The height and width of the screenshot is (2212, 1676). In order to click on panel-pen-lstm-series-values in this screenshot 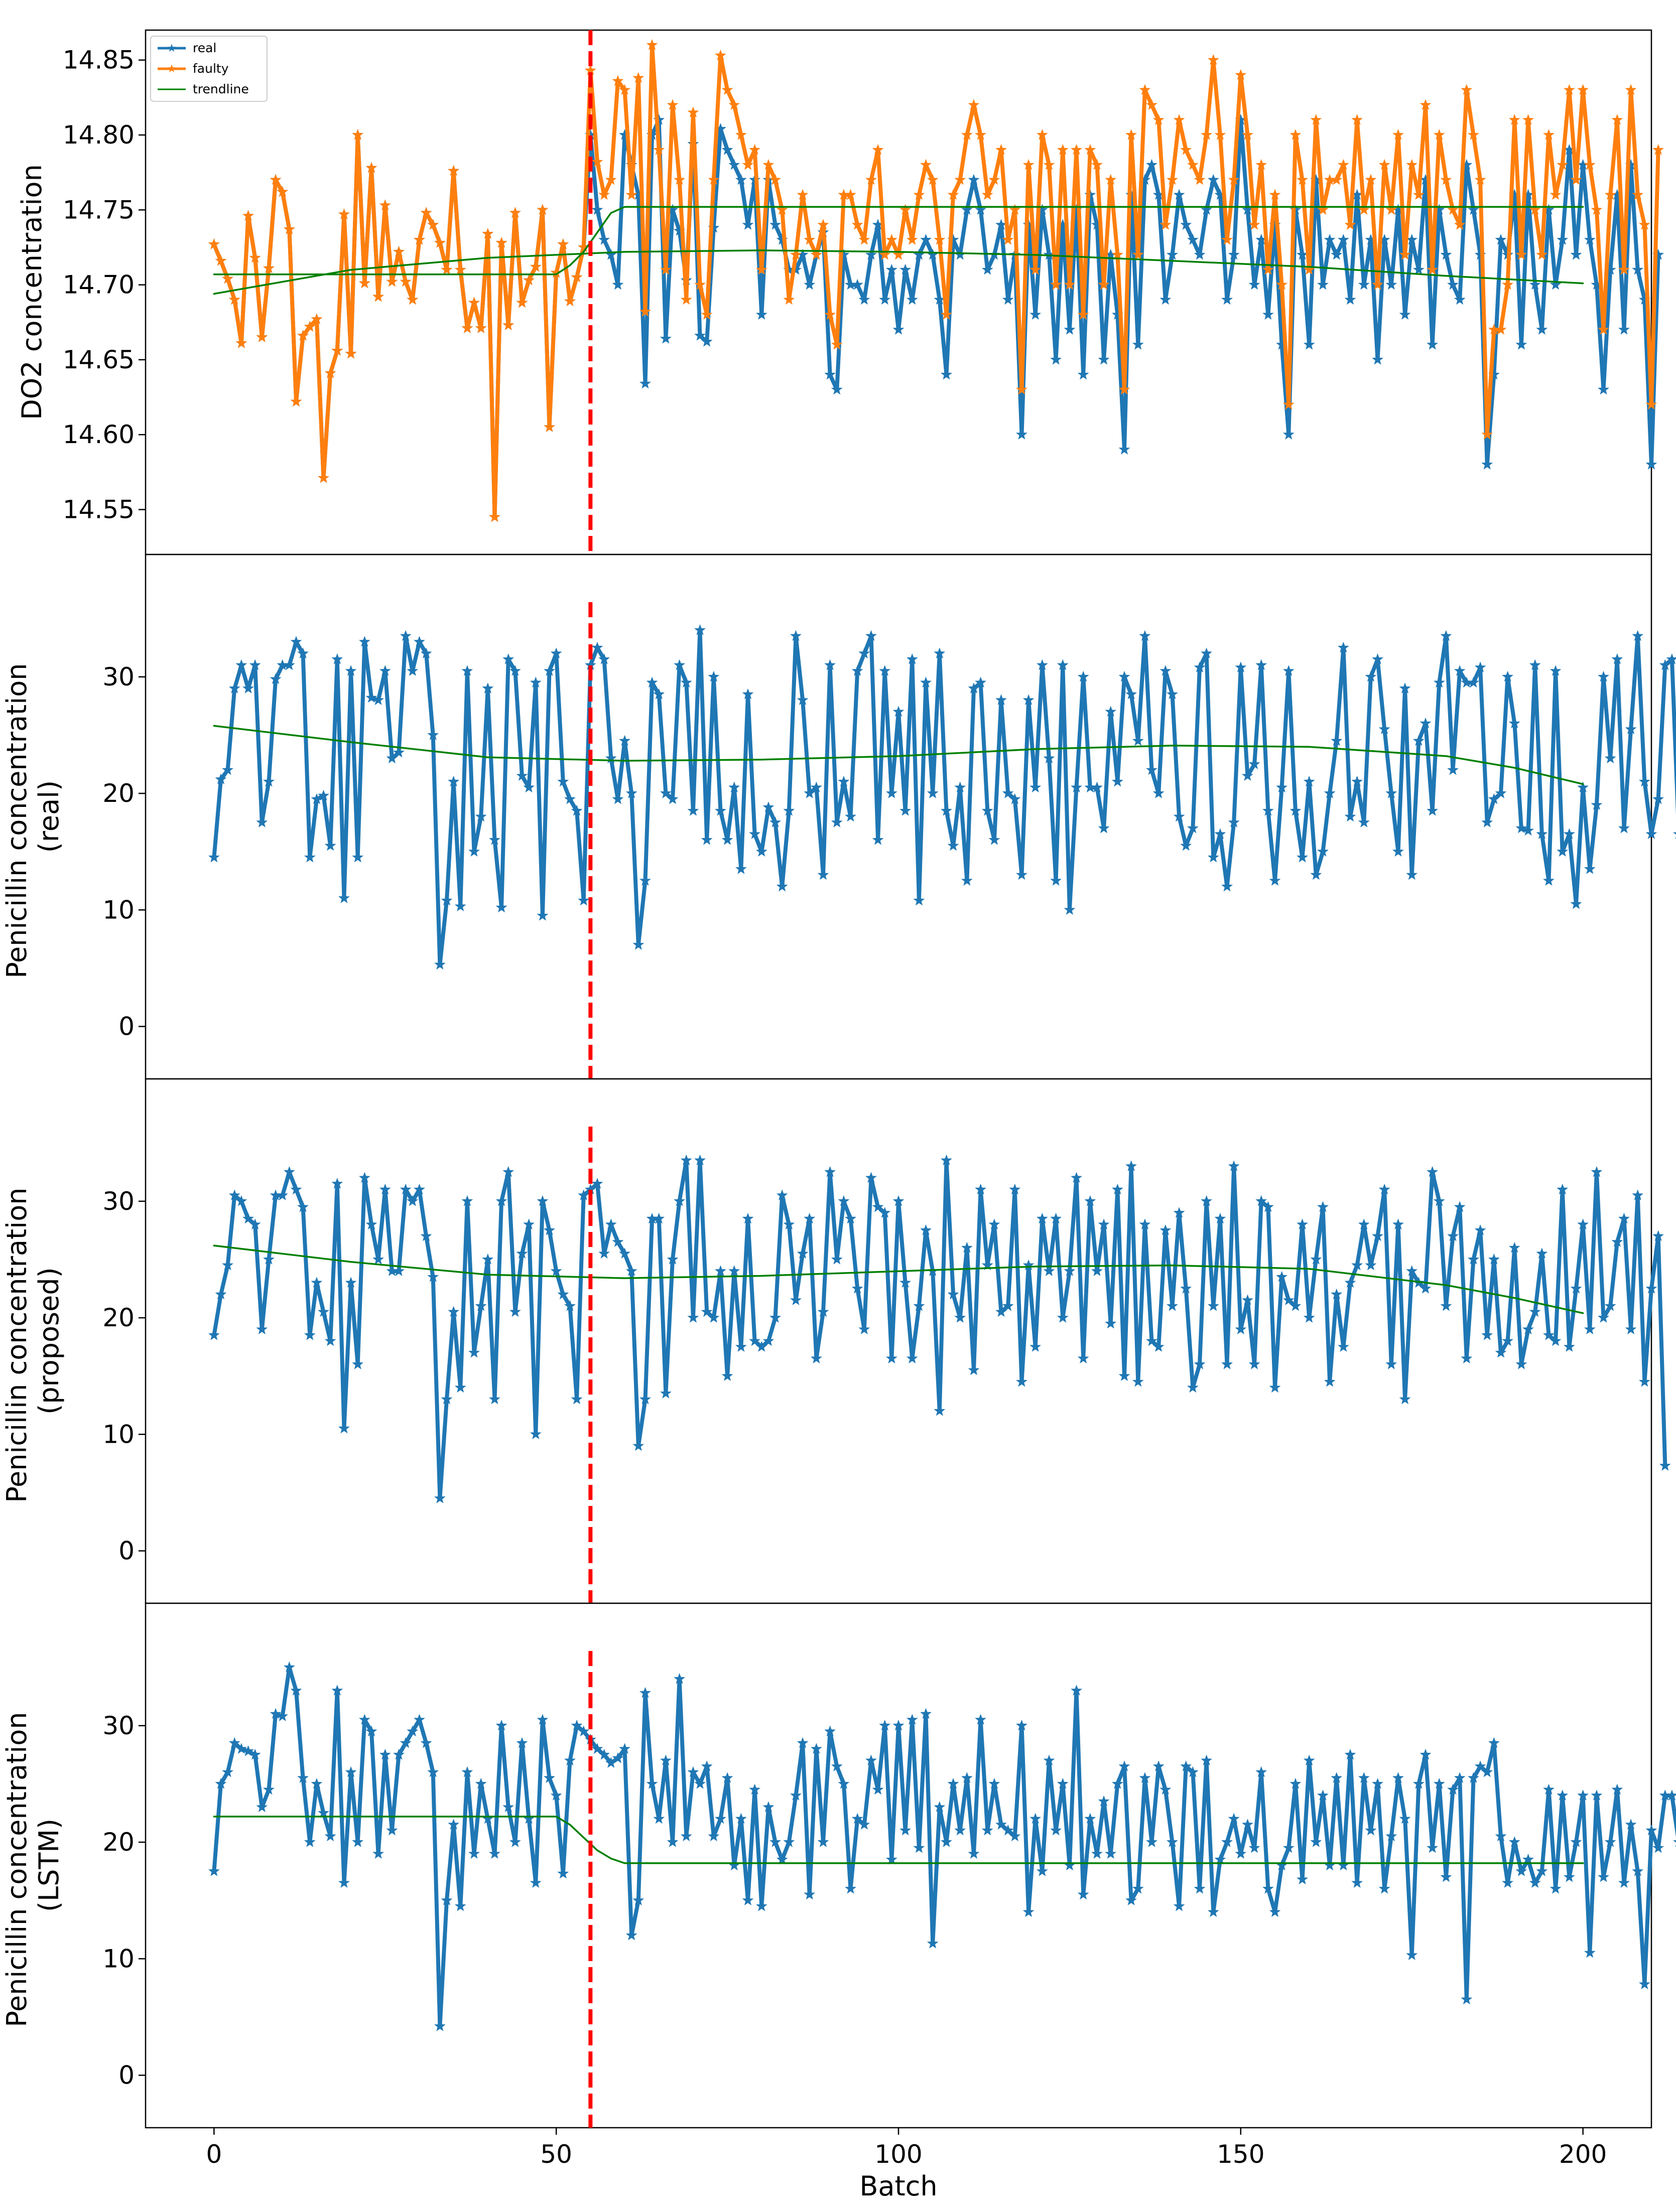, I will do `click(942, 1846)`.